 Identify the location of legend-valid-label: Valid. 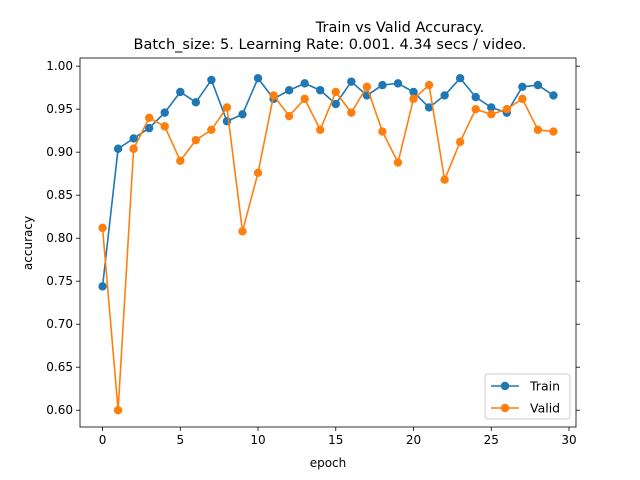
(545, 408).